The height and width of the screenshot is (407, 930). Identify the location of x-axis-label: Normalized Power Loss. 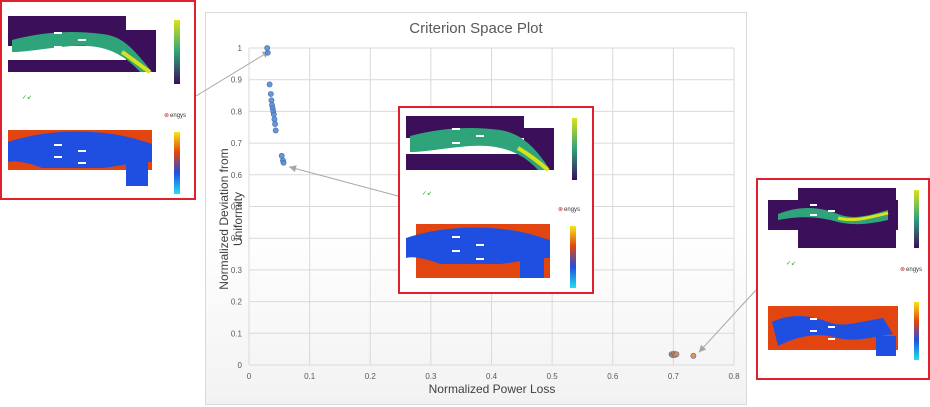
(492, 389).